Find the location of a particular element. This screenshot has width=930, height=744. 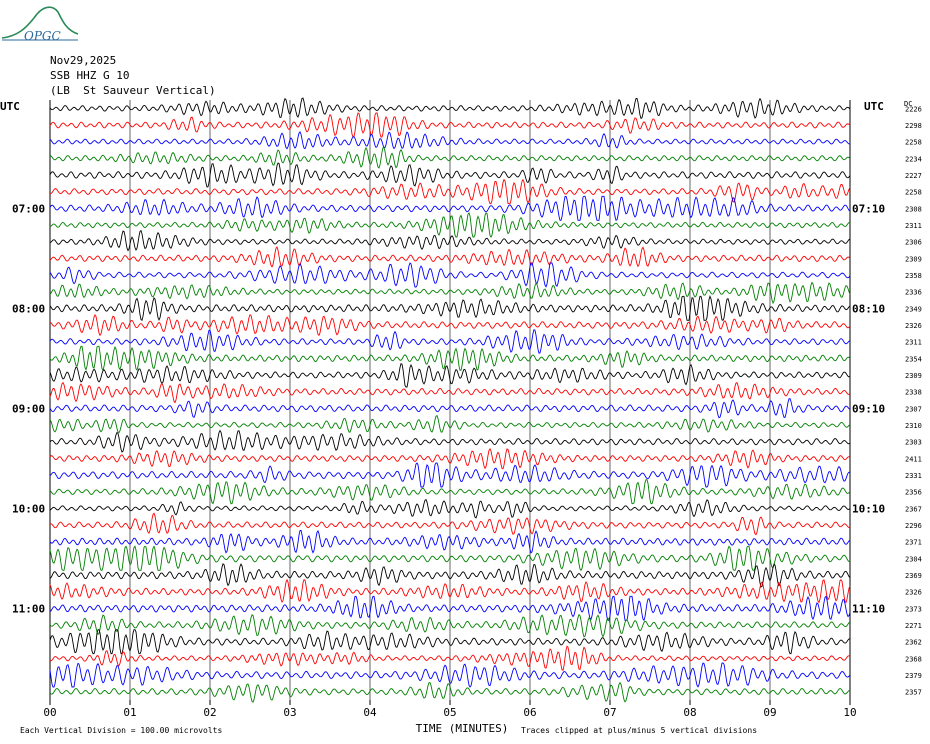

station-label: SSB HHZ G 10 is located at coordinates (90, 75).